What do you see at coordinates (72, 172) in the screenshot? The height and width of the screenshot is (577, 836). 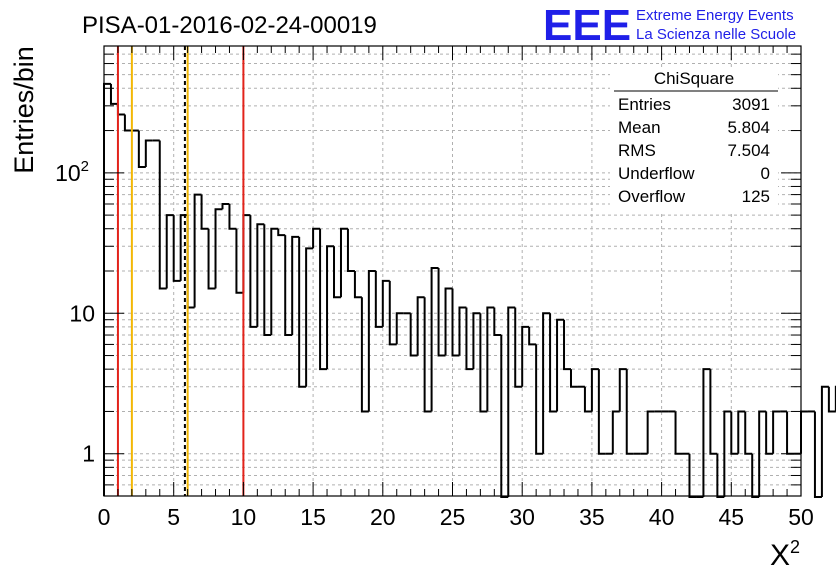 I see `y-tick-label: 102` at bounding box center [72, 172].